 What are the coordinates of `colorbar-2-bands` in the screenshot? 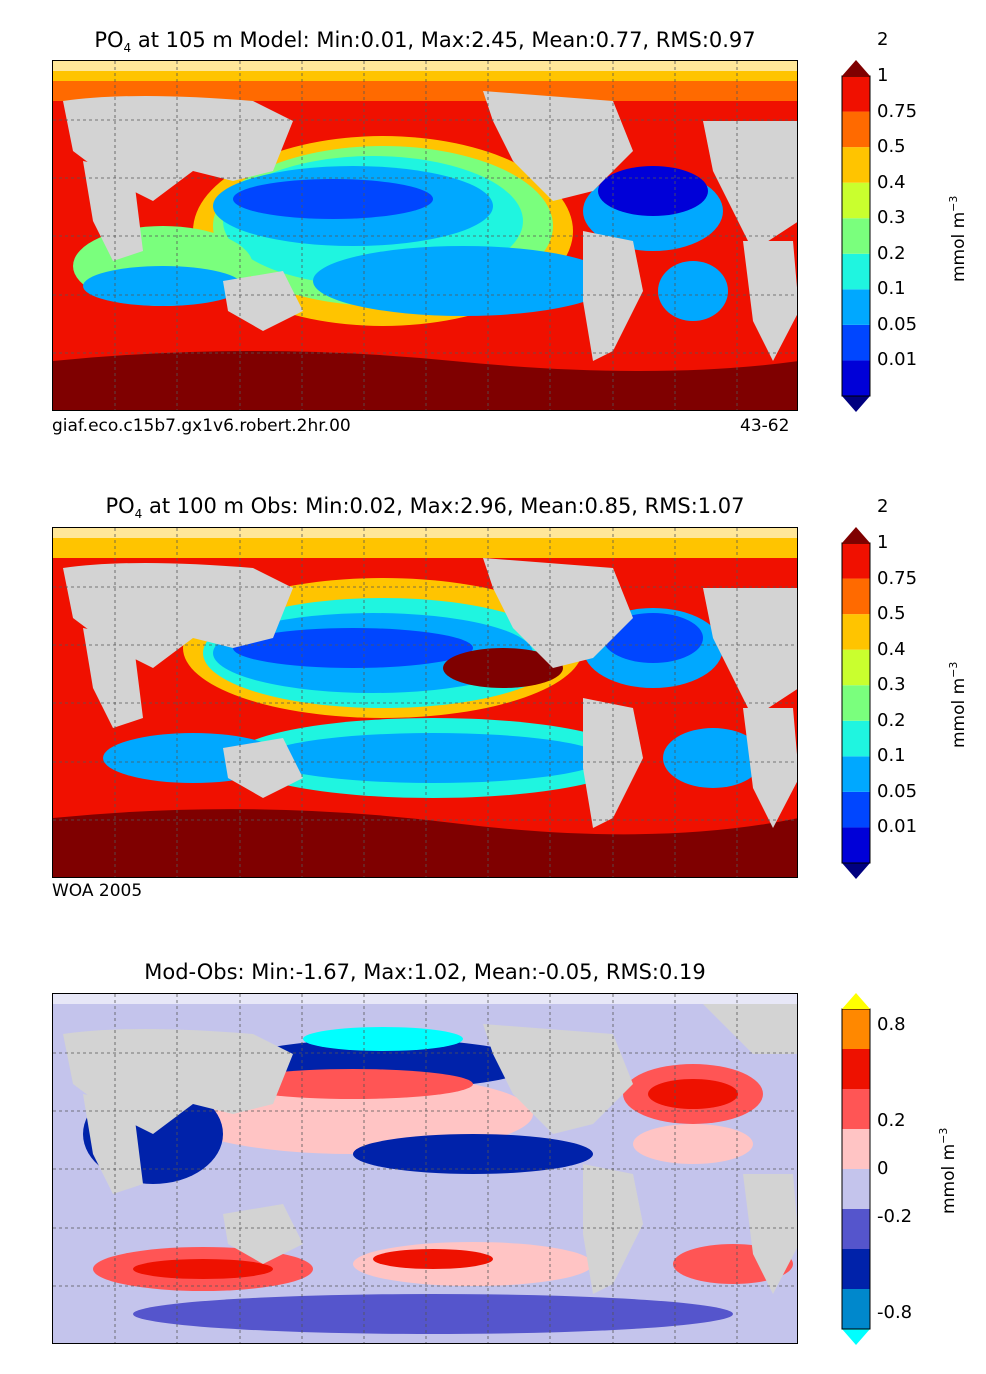 It's located at (856, 703).